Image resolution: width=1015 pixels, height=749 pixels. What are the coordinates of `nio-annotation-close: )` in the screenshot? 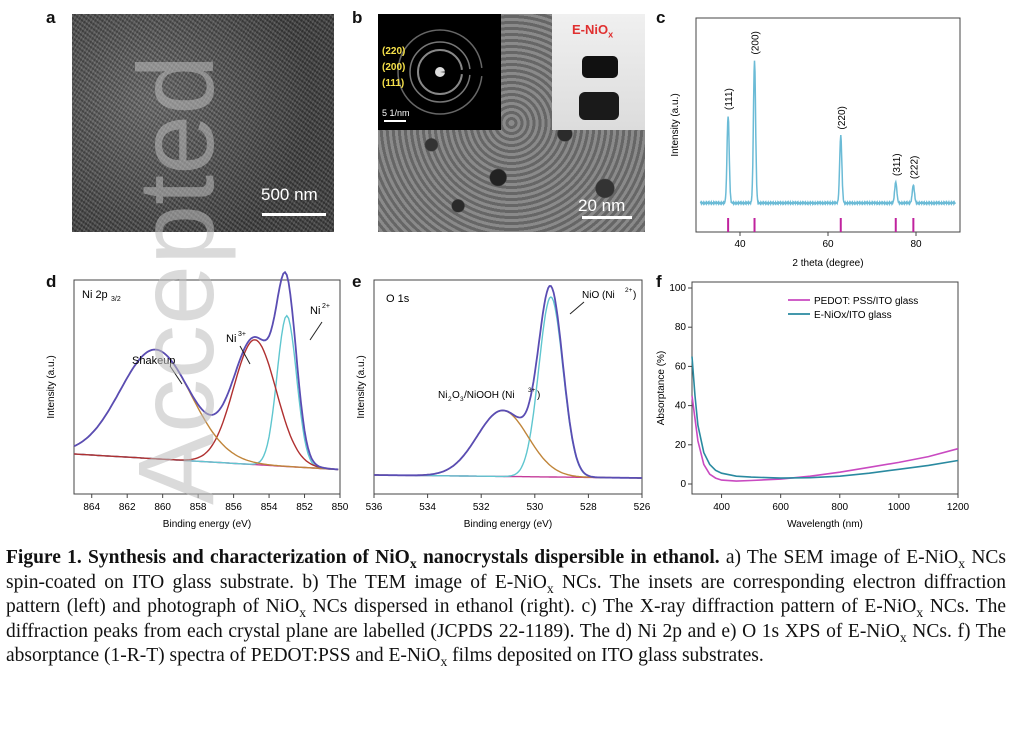 It's located at (634, 295).